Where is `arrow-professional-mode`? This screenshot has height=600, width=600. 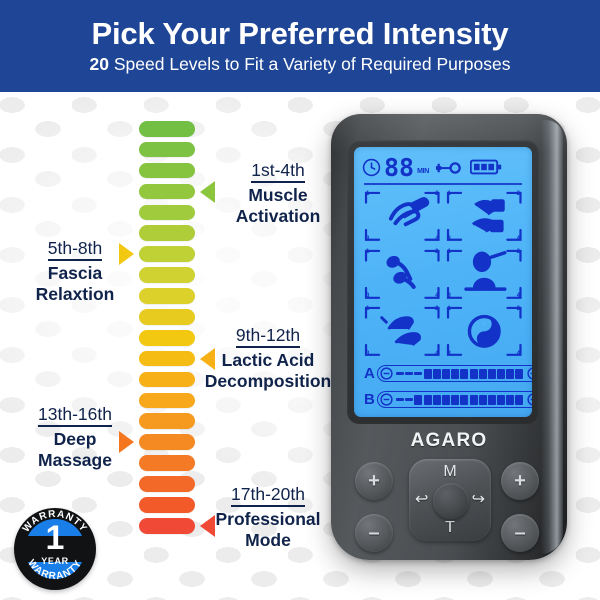
arrow-professional-mode is located at coordinates (207, 525).